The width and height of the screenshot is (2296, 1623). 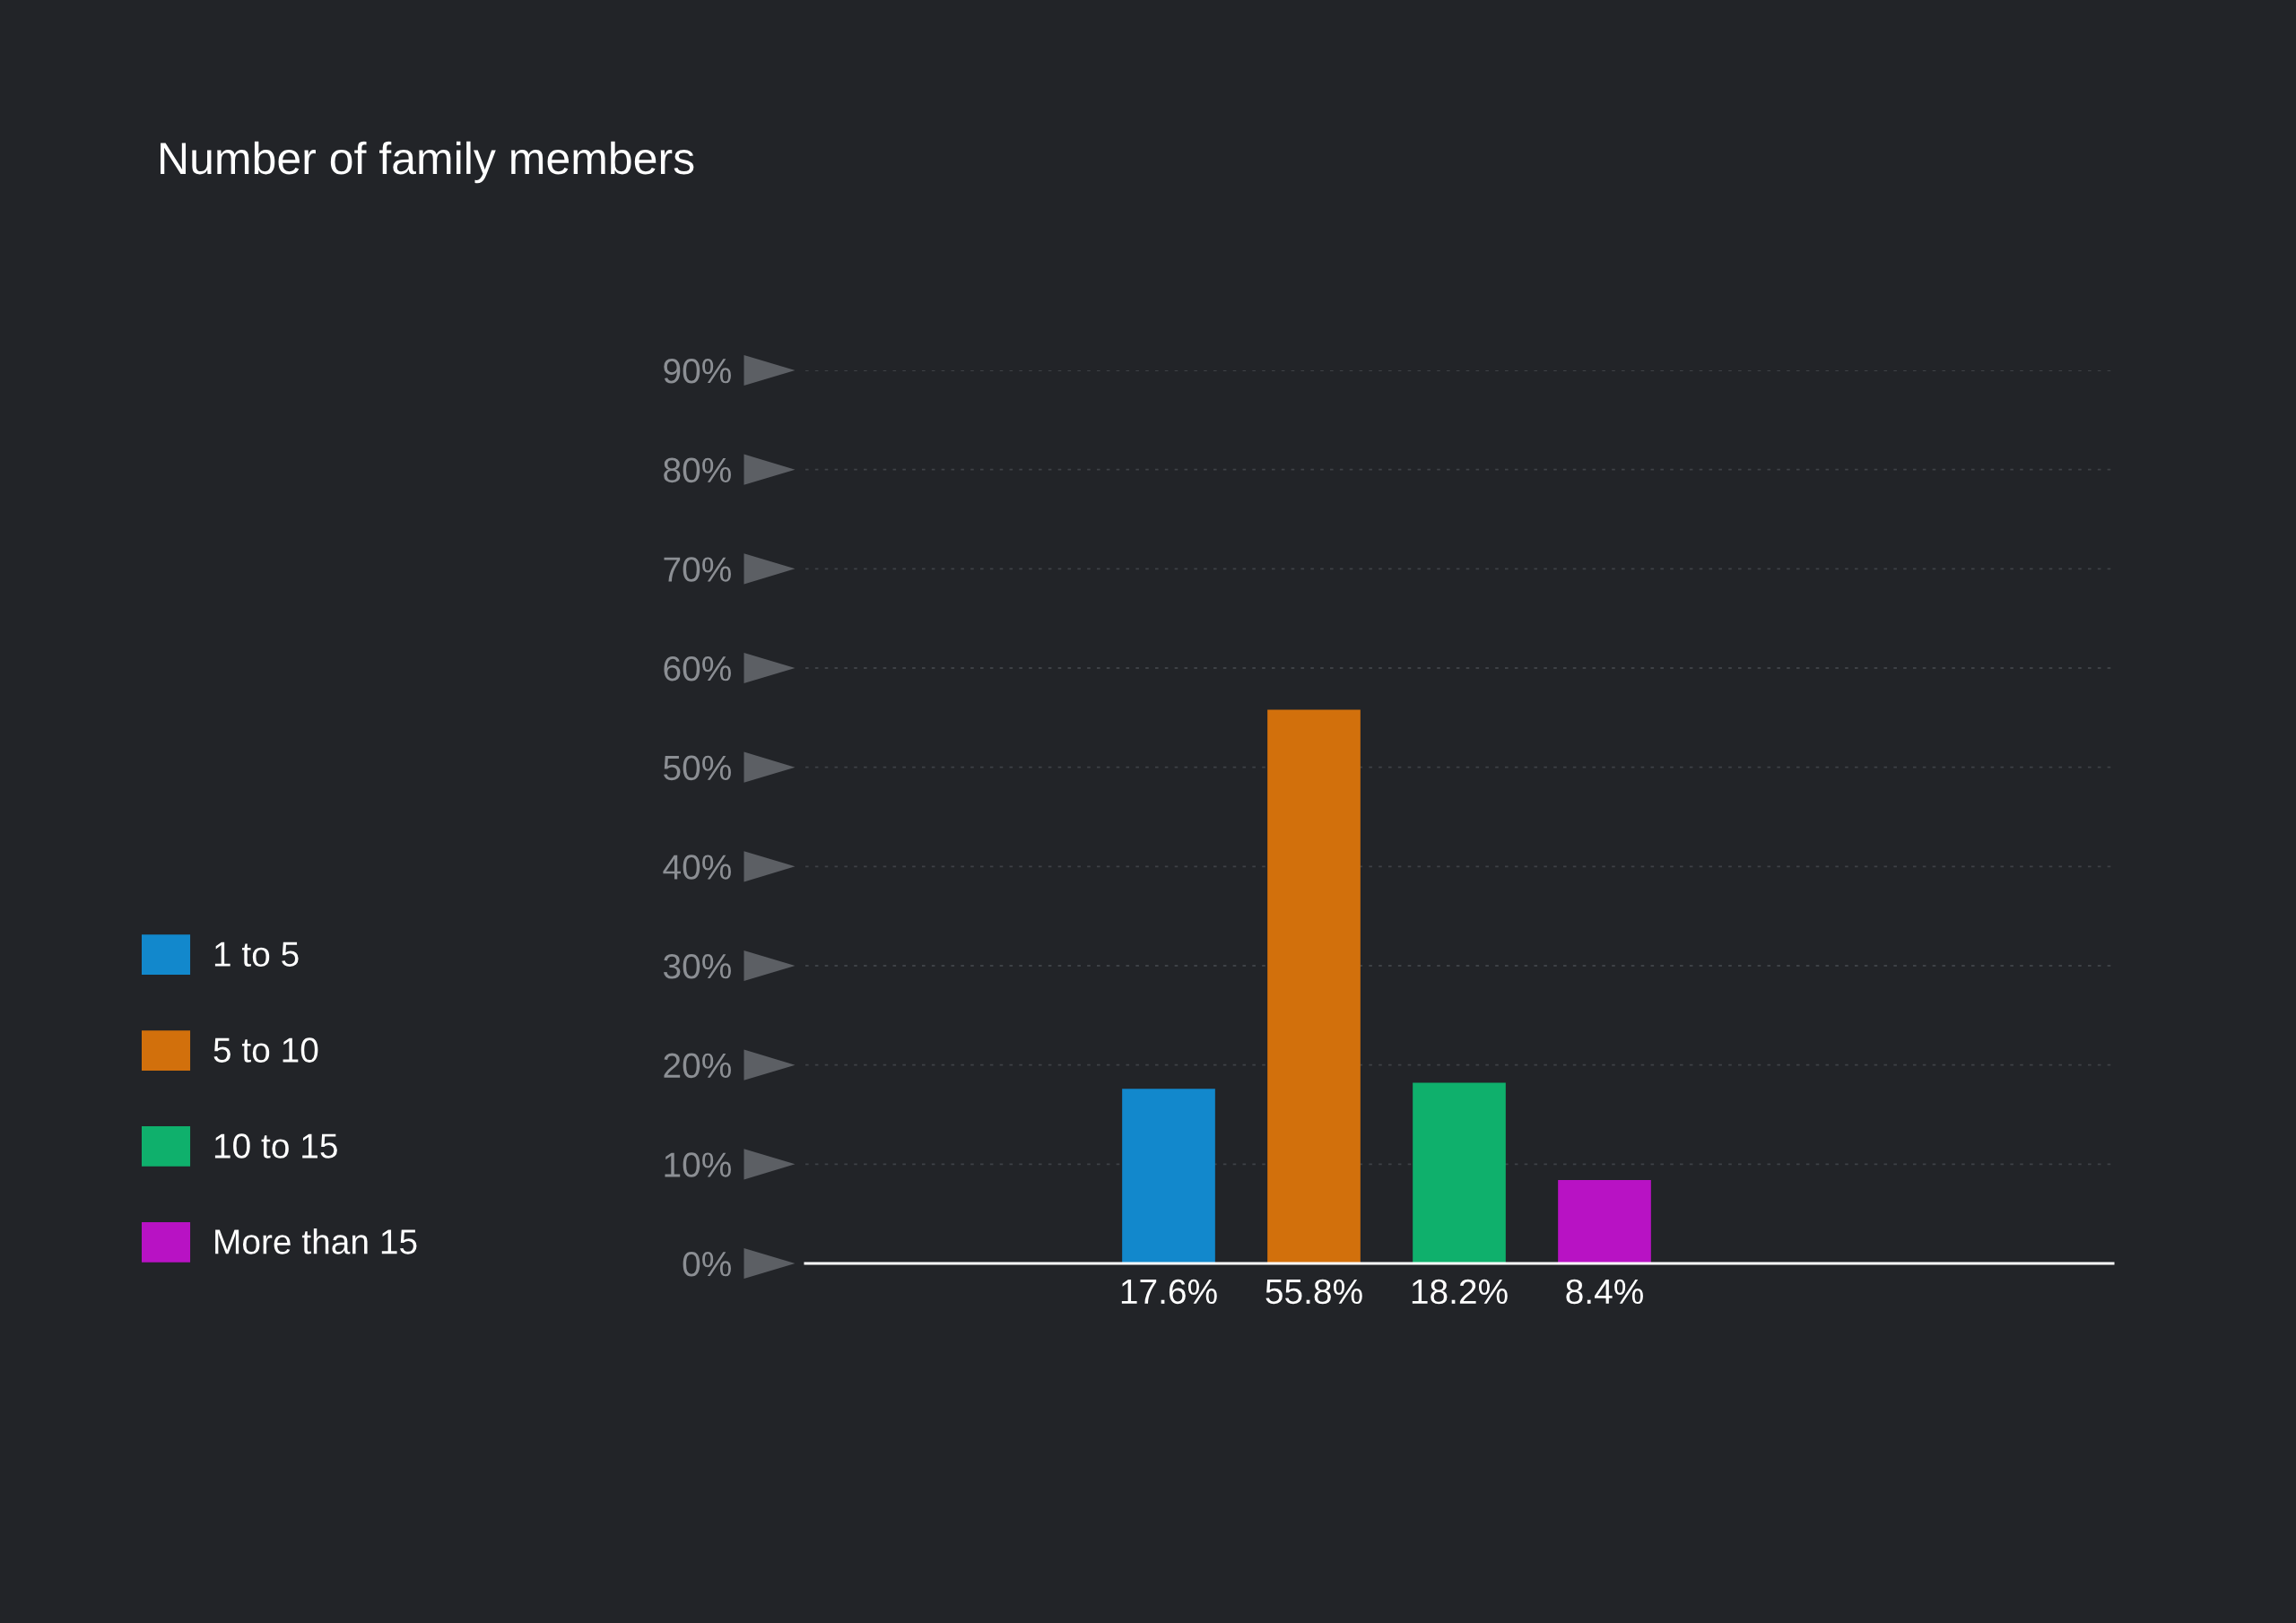 What do you see at coordinates (697, 470) in the screenshot?
I see `y-tick-label: 80%` at bounding box center [697, 470].